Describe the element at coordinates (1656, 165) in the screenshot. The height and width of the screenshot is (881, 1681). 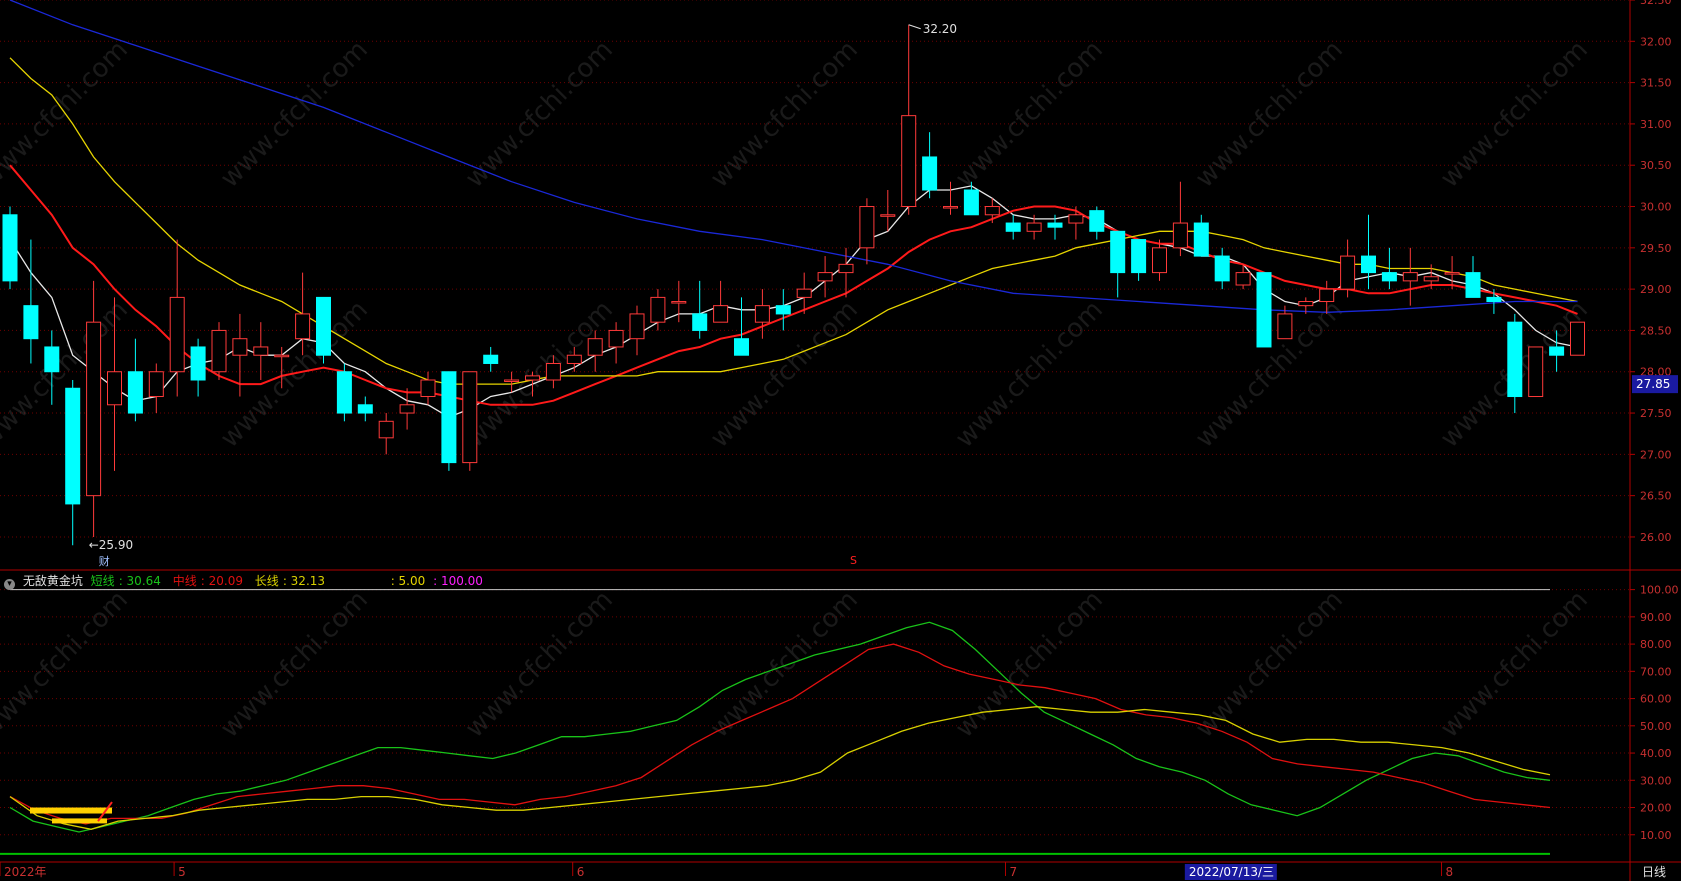
I see `y-tick-label: 30.50` at that location.